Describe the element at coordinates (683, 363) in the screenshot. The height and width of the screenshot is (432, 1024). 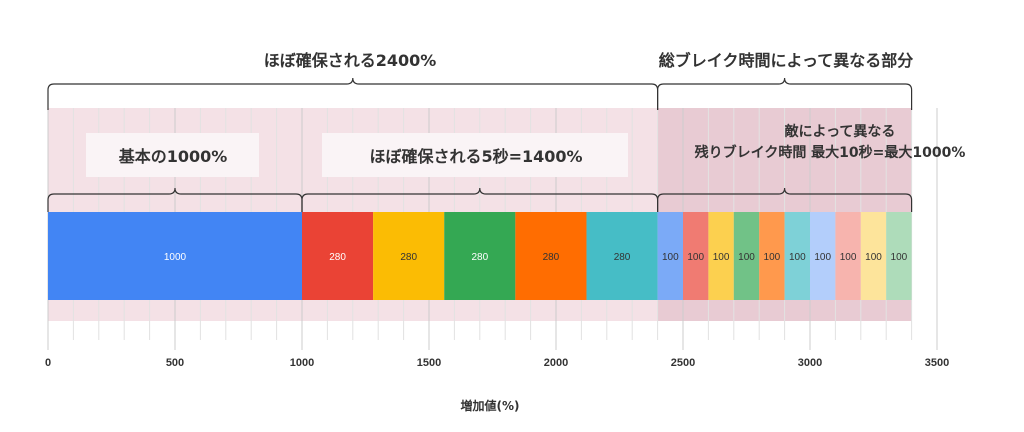
I see `x-tick-label: 2500` at that location.